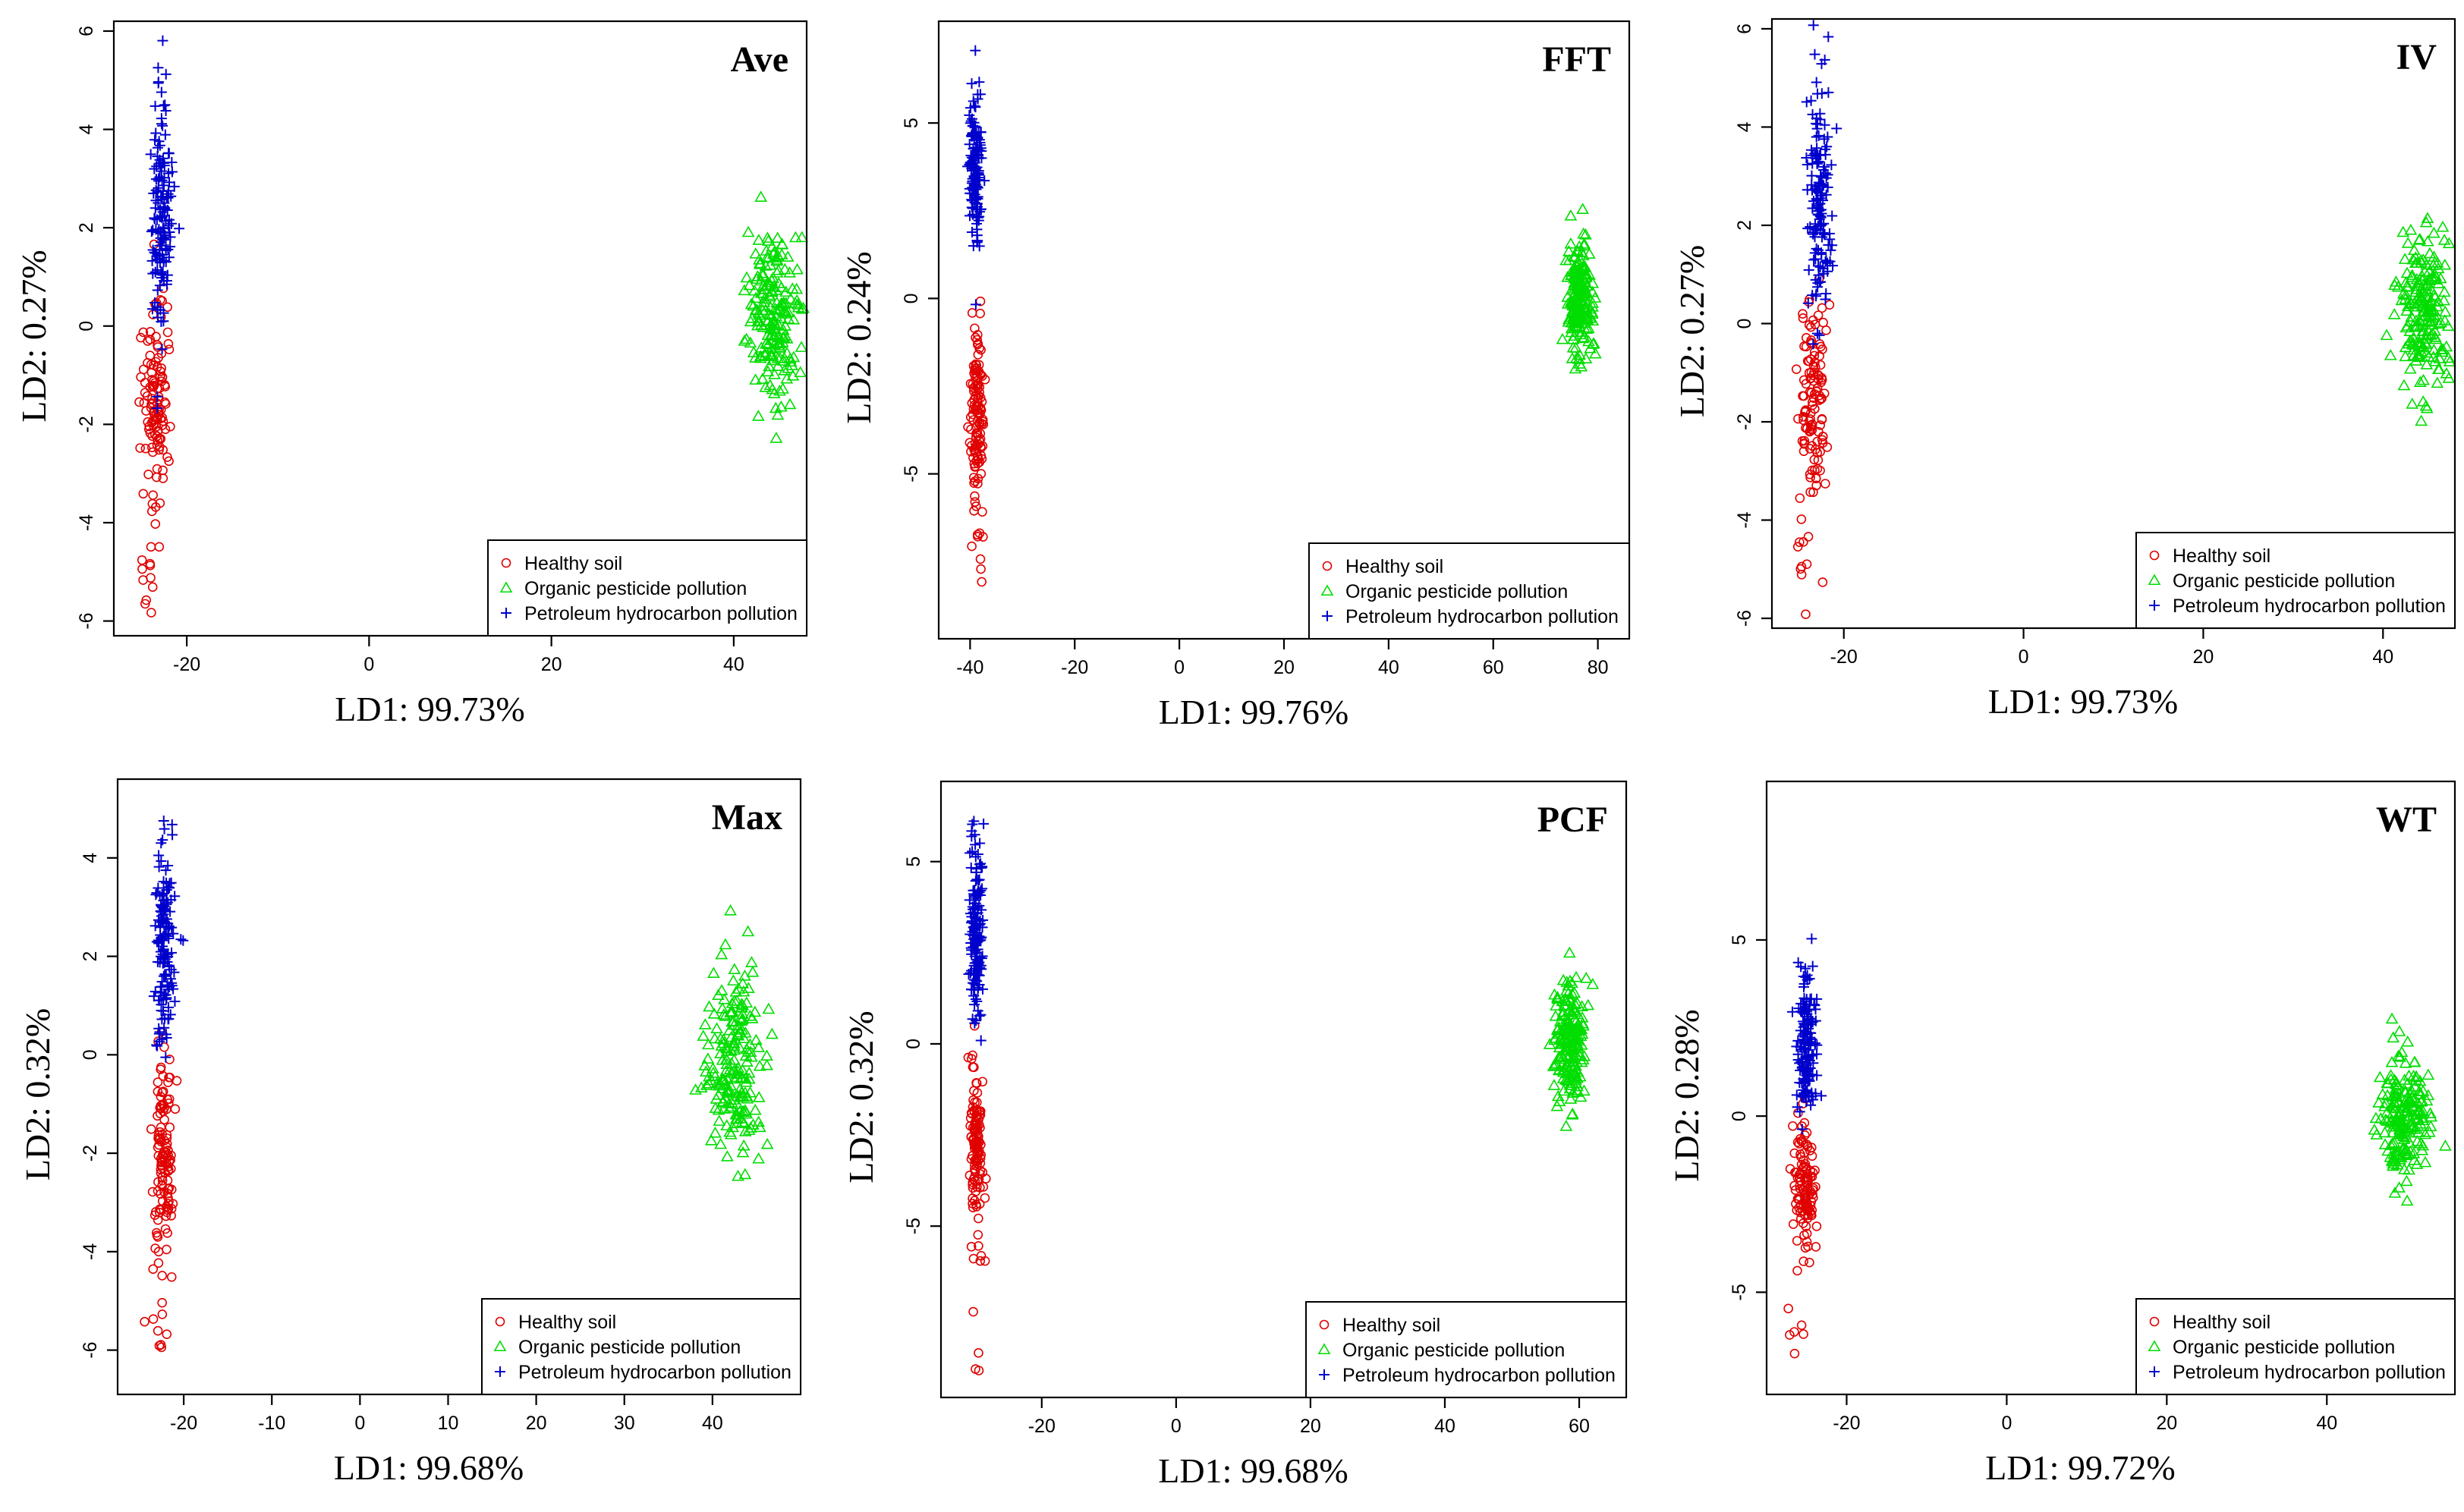  Describe the element at coordinates (912, 474) in the screenshot. I see `y-tick-label: -5` at that location.